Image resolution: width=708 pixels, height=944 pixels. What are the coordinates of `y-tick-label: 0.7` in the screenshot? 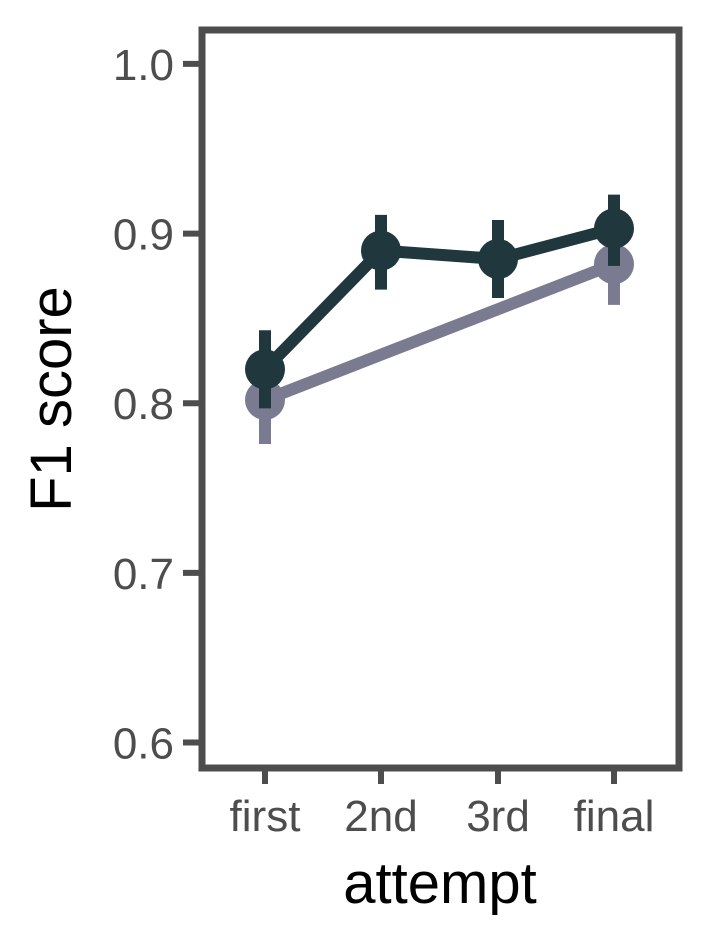 It's located at (143, 574).